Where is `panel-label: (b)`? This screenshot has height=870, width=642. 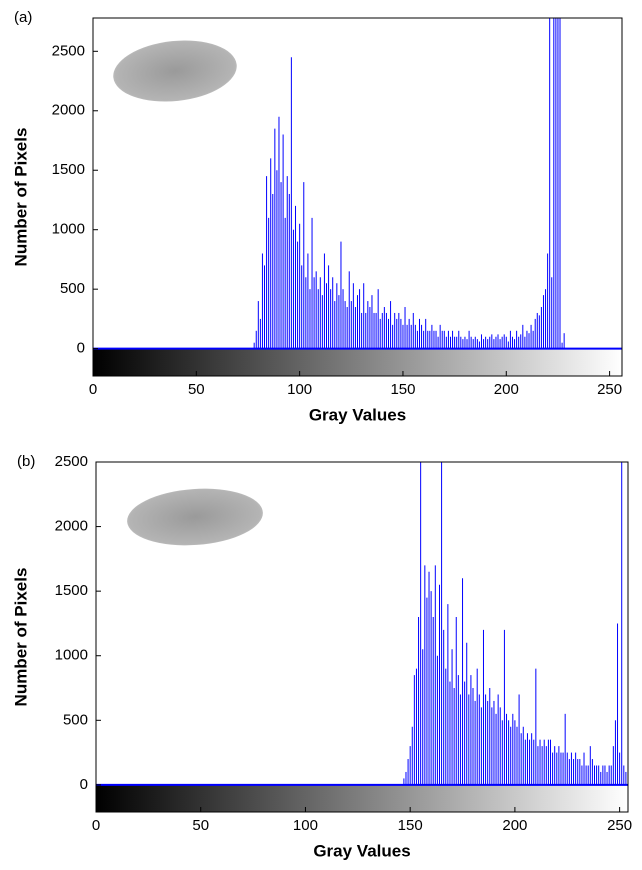 panel-label: (b) is located at coordinates (26, 461).